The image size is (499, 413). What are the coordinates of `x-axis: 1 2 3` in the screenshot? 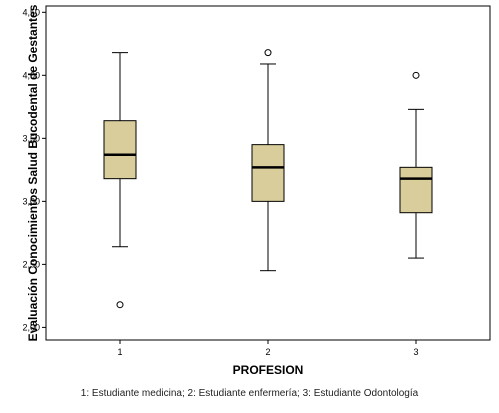 It's located at (268, 348).